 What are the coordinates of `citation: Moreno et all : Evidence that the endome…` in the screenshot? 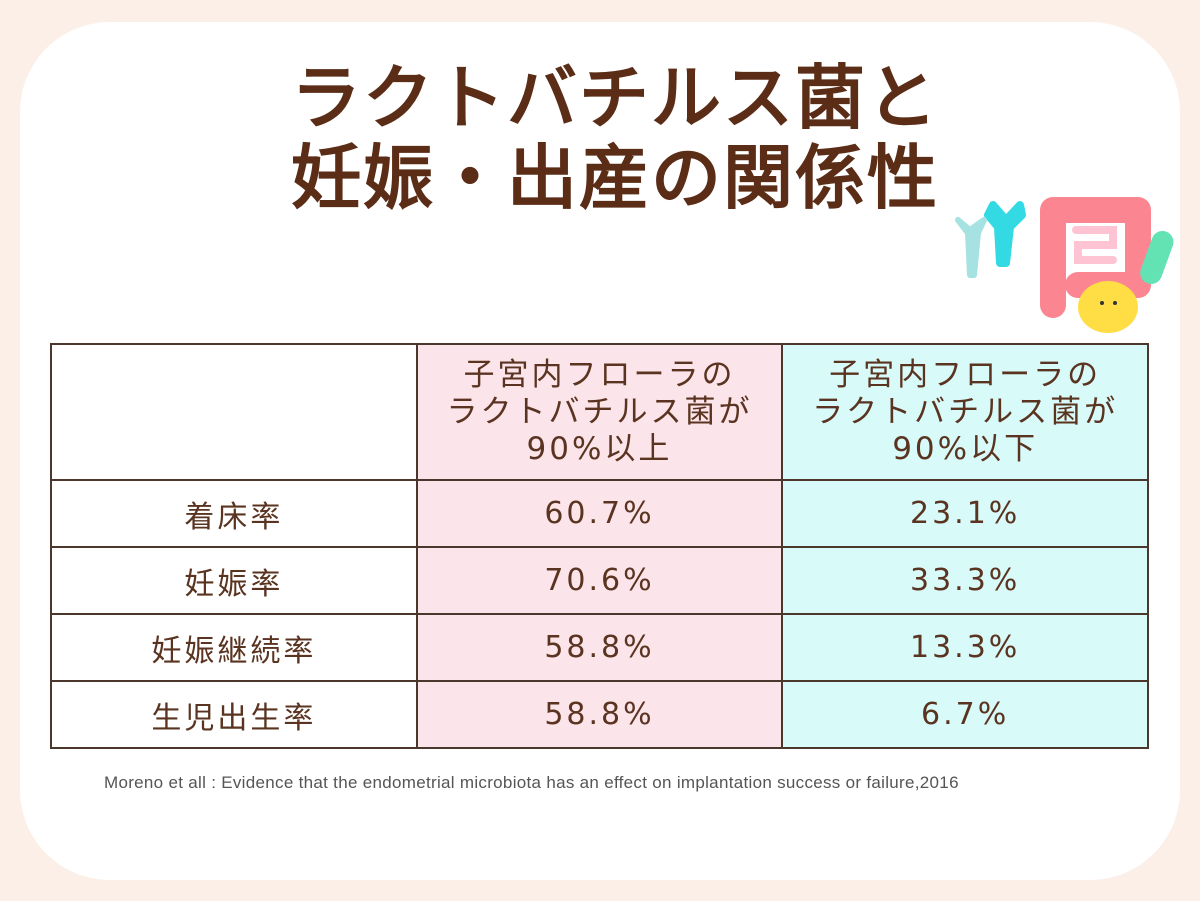 It's located at (531, 782).